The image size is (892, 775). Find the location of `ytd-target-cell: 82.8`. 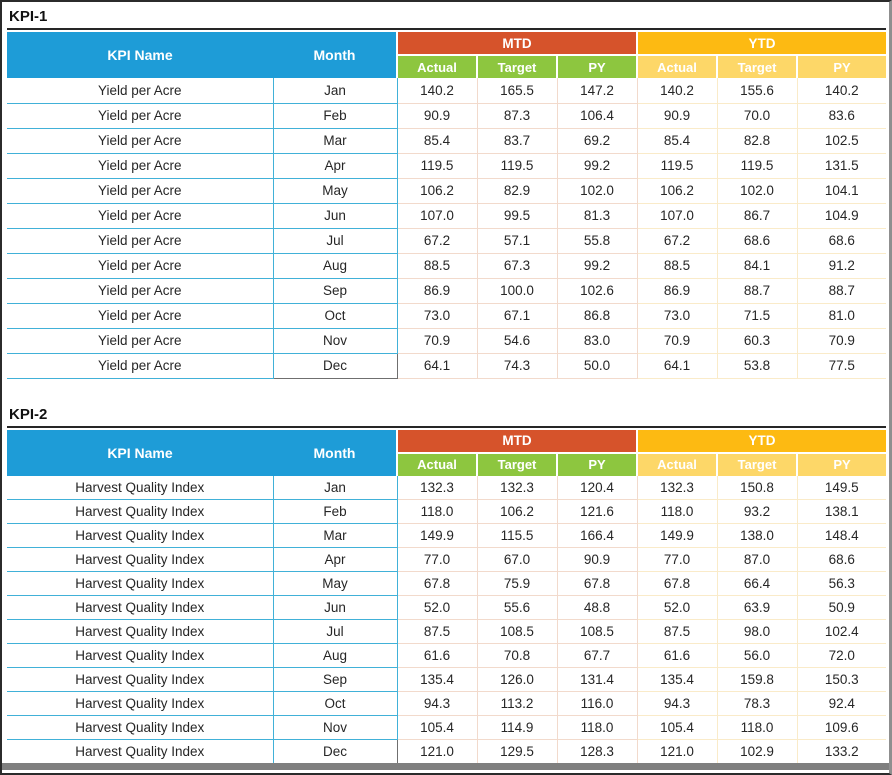

ytd-target-cell: 82.8 is located at coordinates (757, 141).